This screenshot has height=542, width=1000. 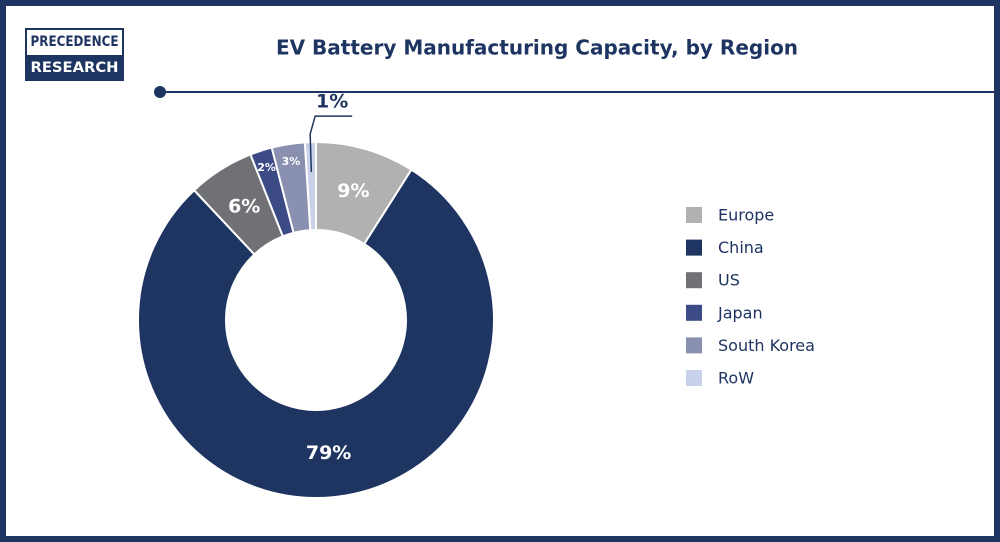 What do you see at coordinates (310, 186) in the screenshot?
I see `donut-slice` at bounding box center [310, 186].